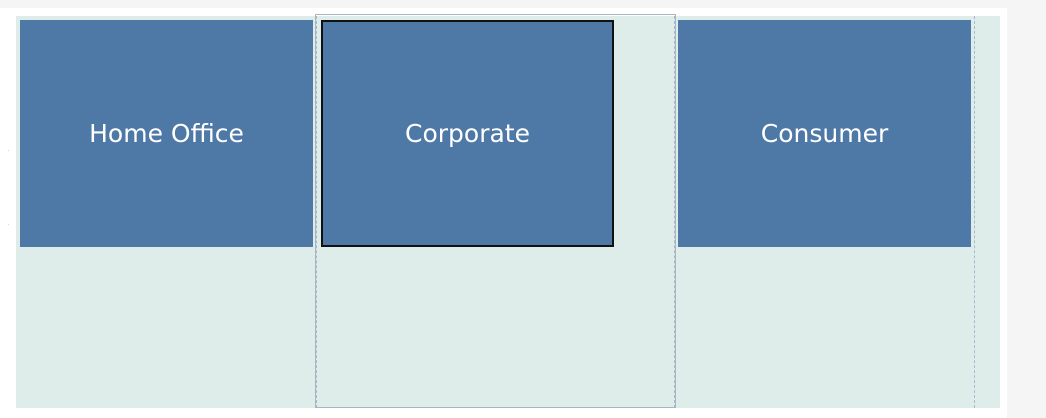 The width and height of the screenshot is (1046, 418). I want to click on segment-label: Corporate, so click(467, 133).